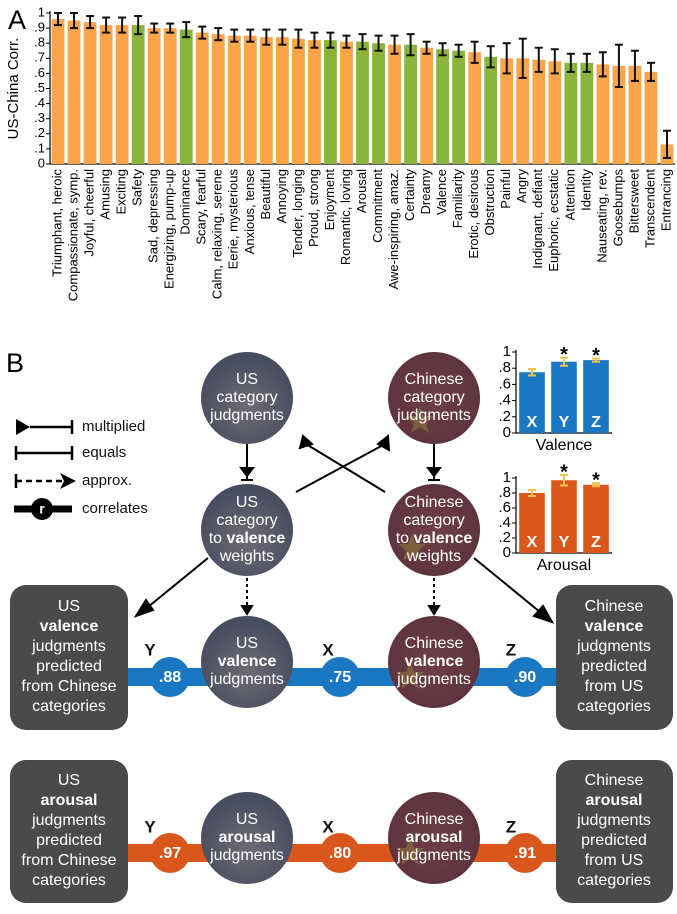 The height and width of the screenshot is (914, 677). I want to click on x-tick-label: Erotic, desirous, so click(473, 214).